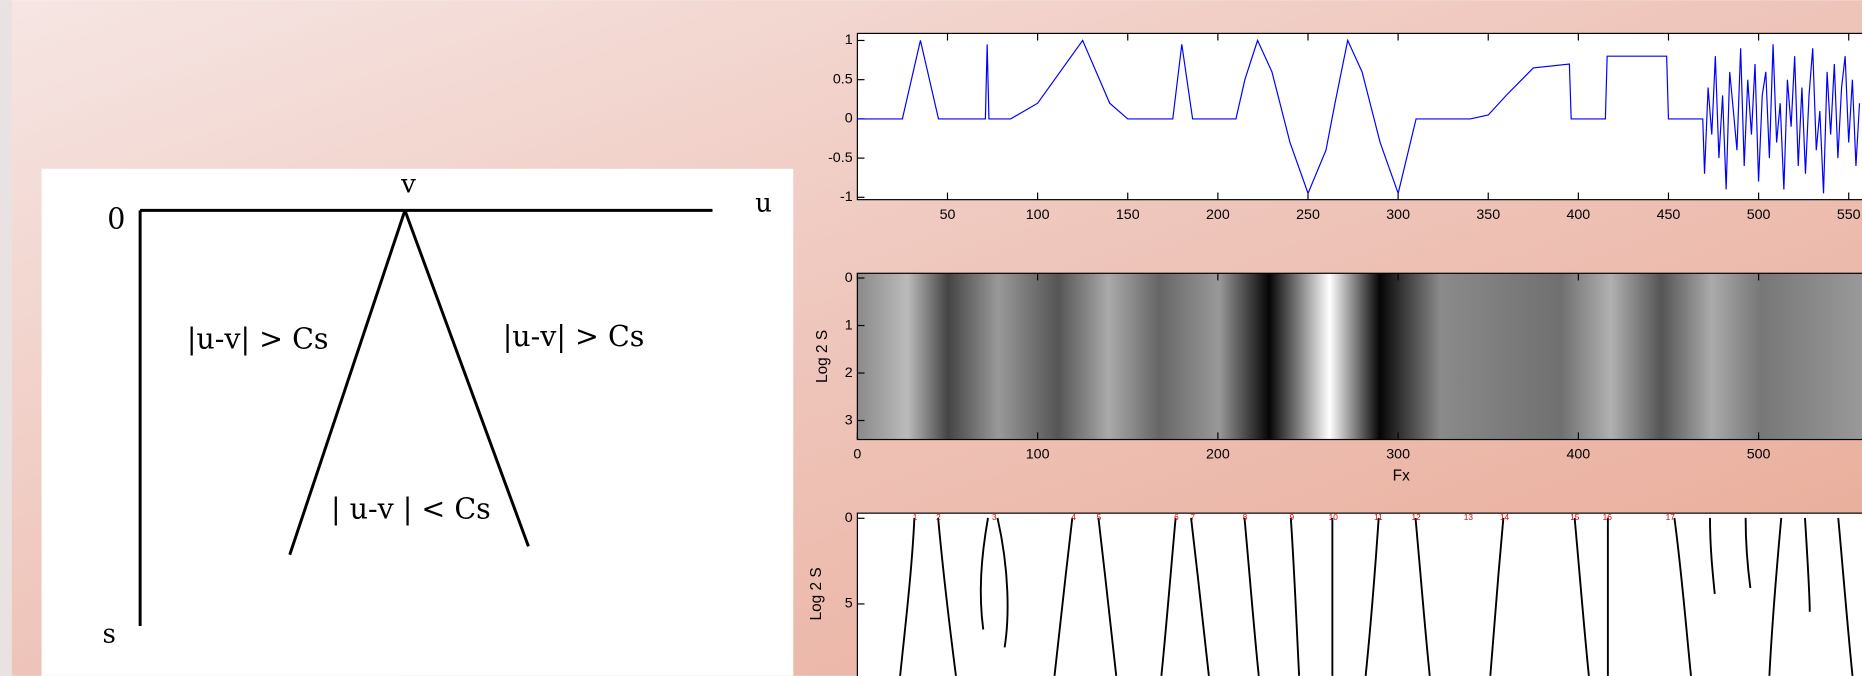 This screenshot has width=1862, height=676. I want to click on y-tick-label: -0.5, so click(840, 158).